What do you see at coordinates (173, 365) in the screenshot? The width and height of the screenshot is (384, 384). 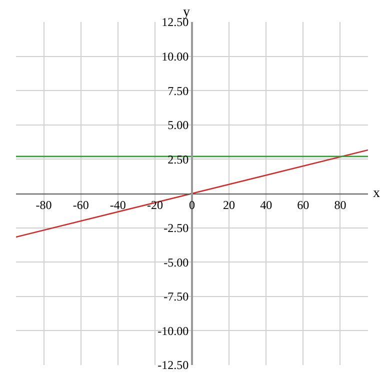 I see `y-tick-label: -12.50` at bounding box center [173, 365].